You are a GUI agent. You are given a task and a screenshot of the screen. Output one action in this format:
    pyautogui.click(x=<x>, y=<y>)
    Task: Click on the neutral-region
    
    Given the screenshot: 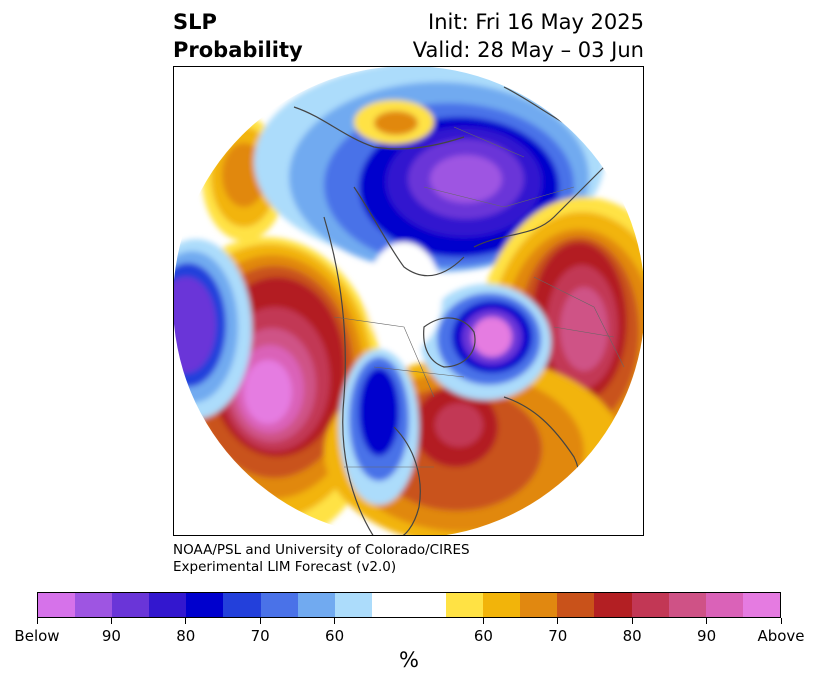 What is the action you would take?
    pyautogui.click(x=404, y=297)
    